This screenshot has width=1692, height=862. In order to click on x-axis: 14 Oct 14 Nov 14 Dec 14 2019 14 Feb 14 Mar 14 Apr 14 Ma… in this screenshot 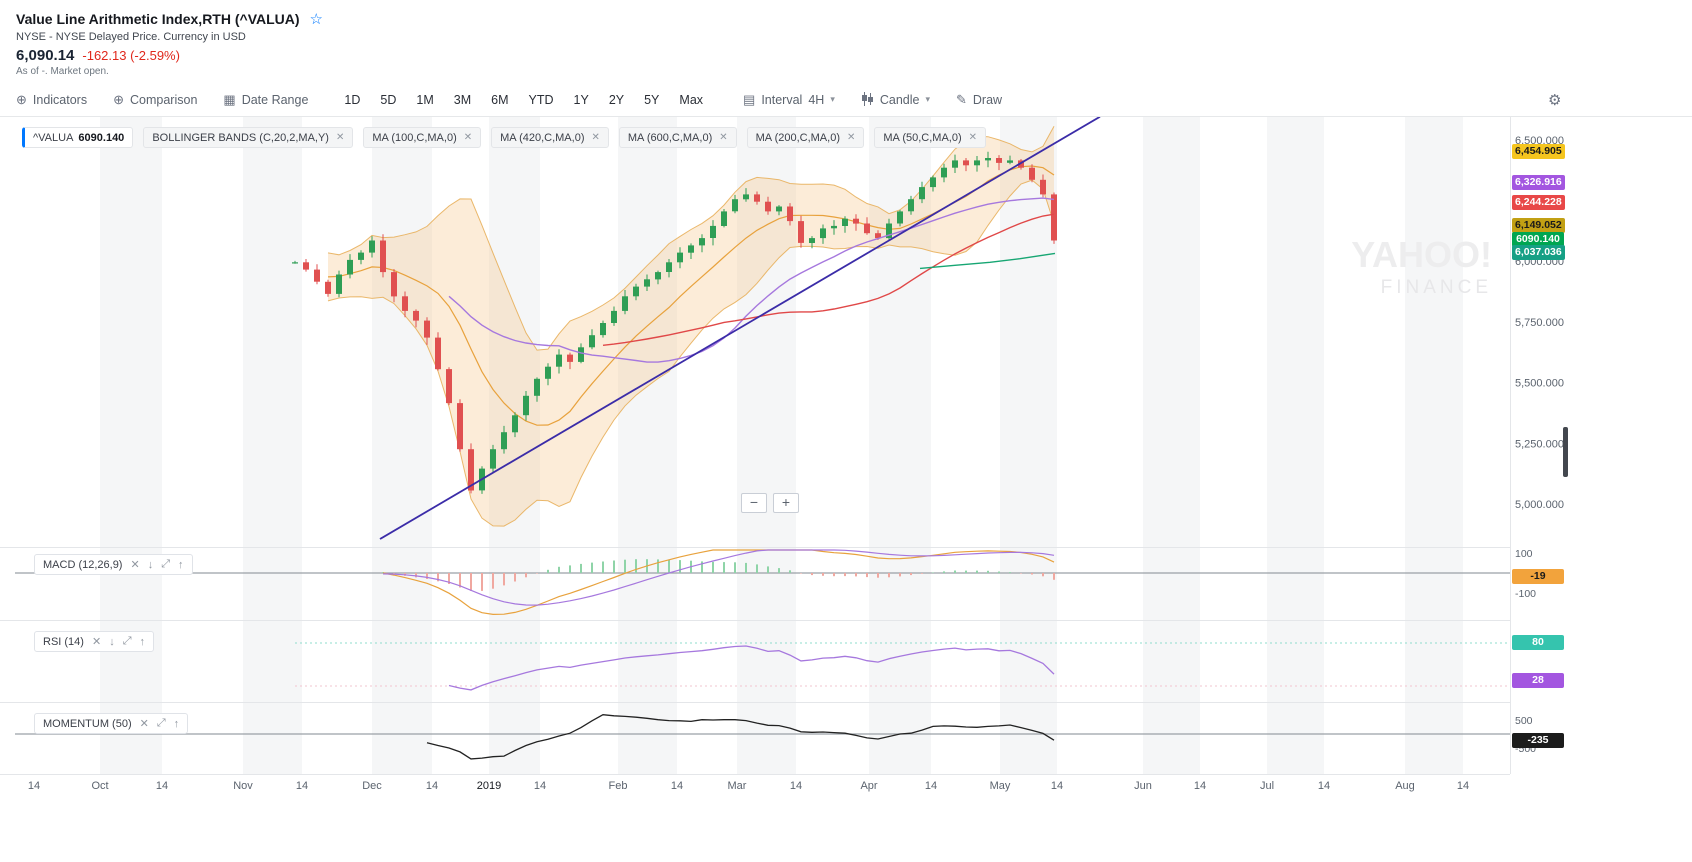, I will do `click(755, 788)`.